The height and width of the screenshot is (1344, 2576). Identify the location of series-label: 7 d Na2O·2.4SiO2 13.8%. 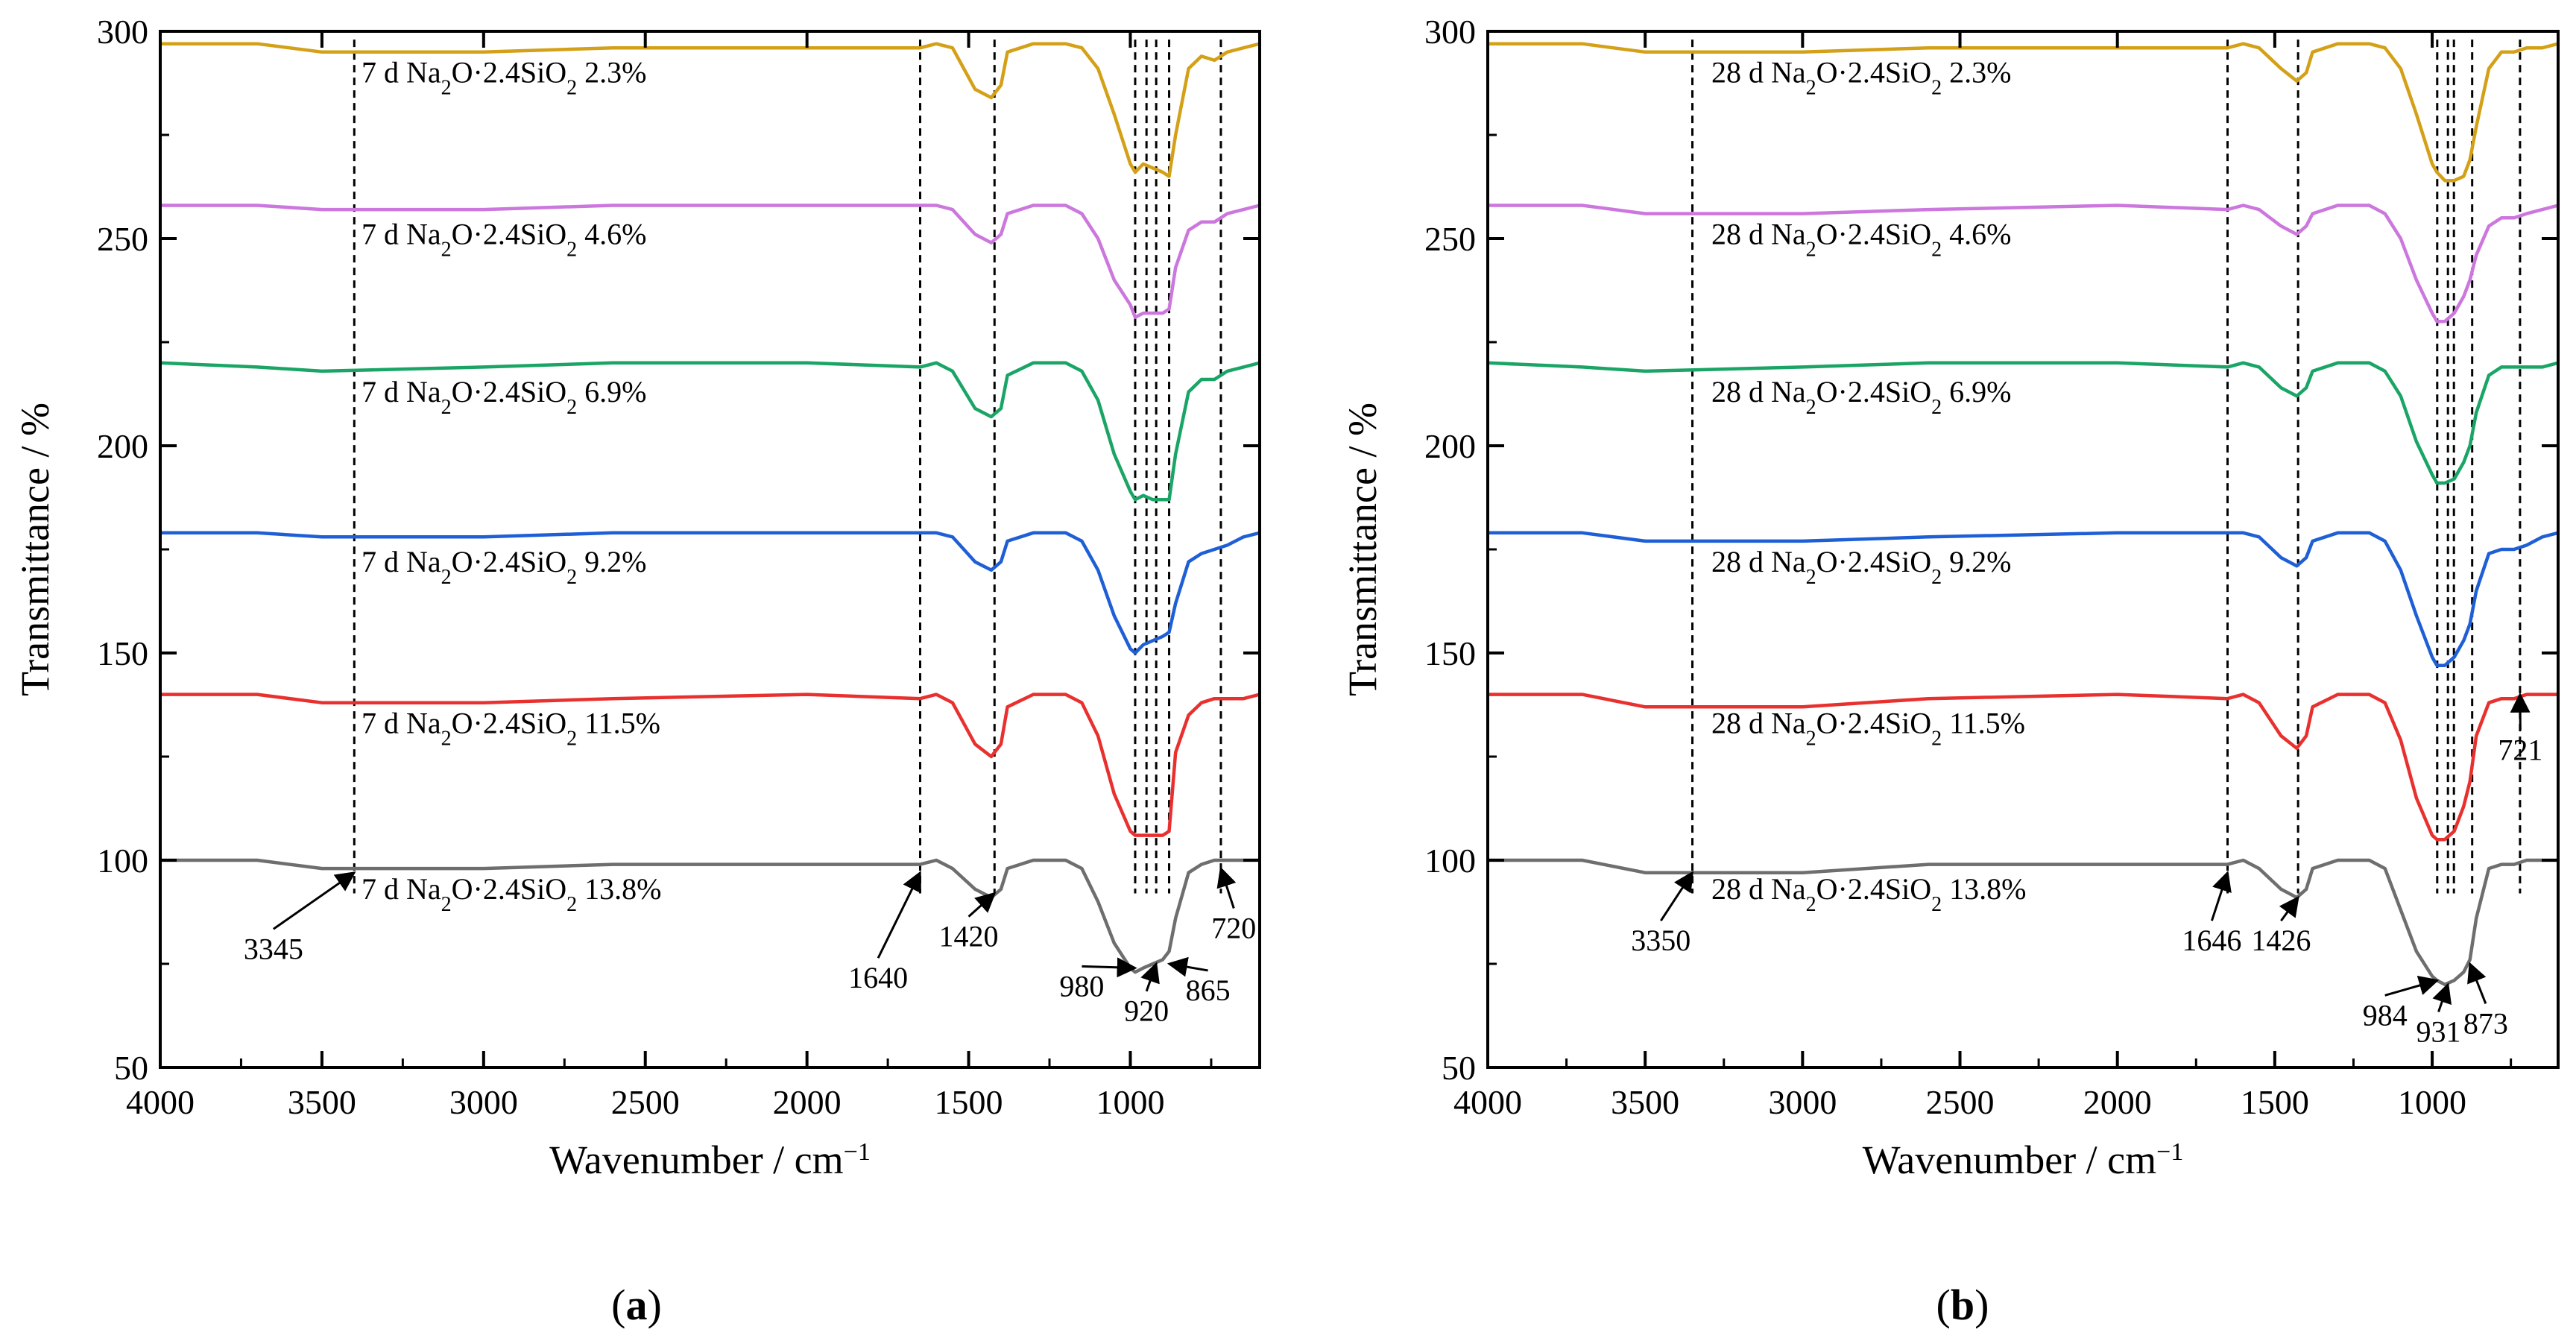
(511, 894).